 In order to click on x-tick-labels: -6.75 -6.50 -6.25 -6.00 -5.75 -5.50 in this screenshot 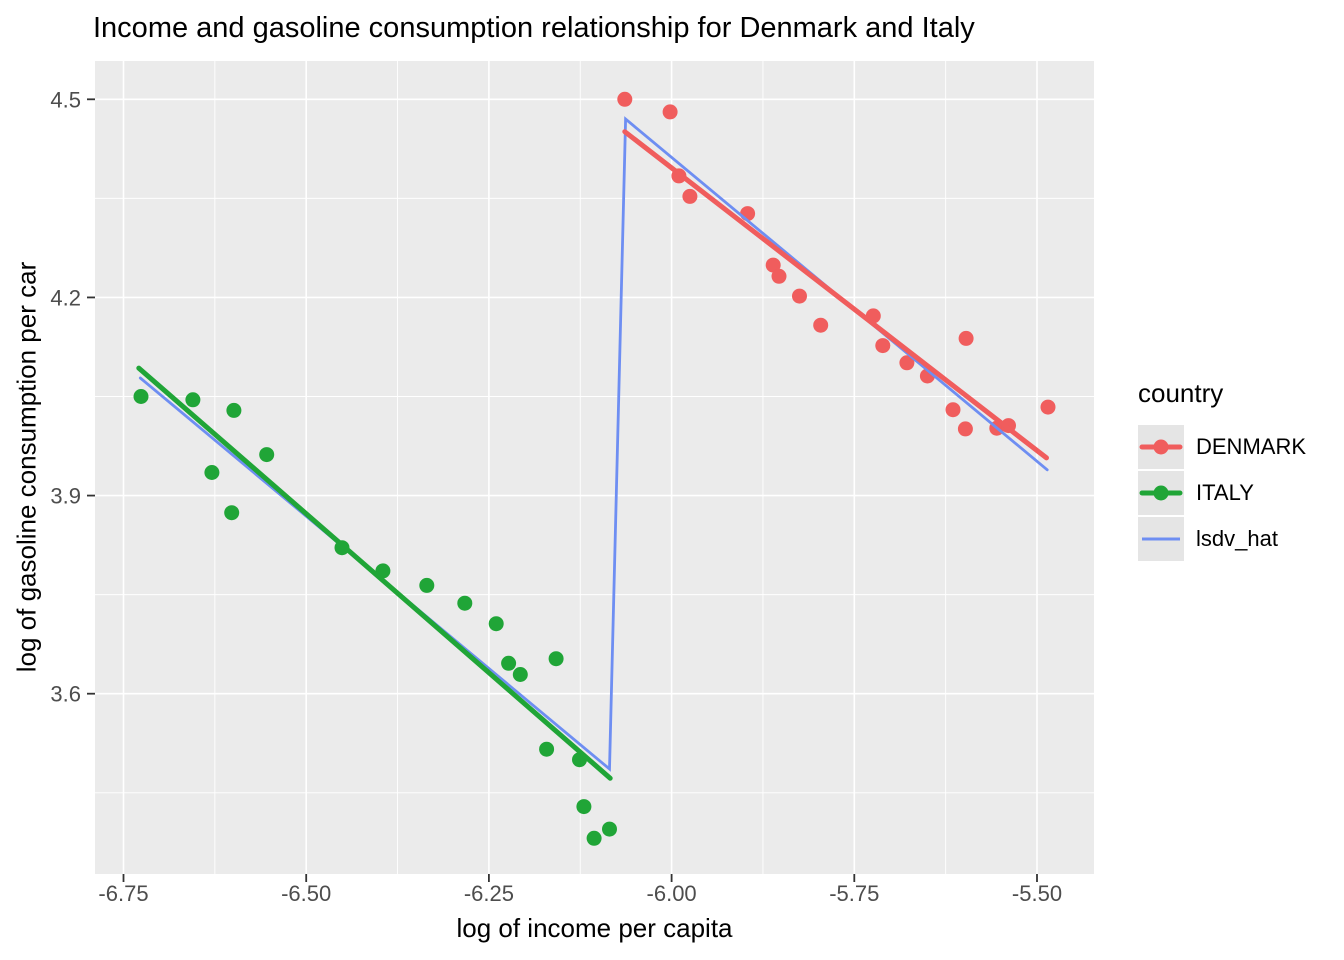, I will do `click(580, 893)`.